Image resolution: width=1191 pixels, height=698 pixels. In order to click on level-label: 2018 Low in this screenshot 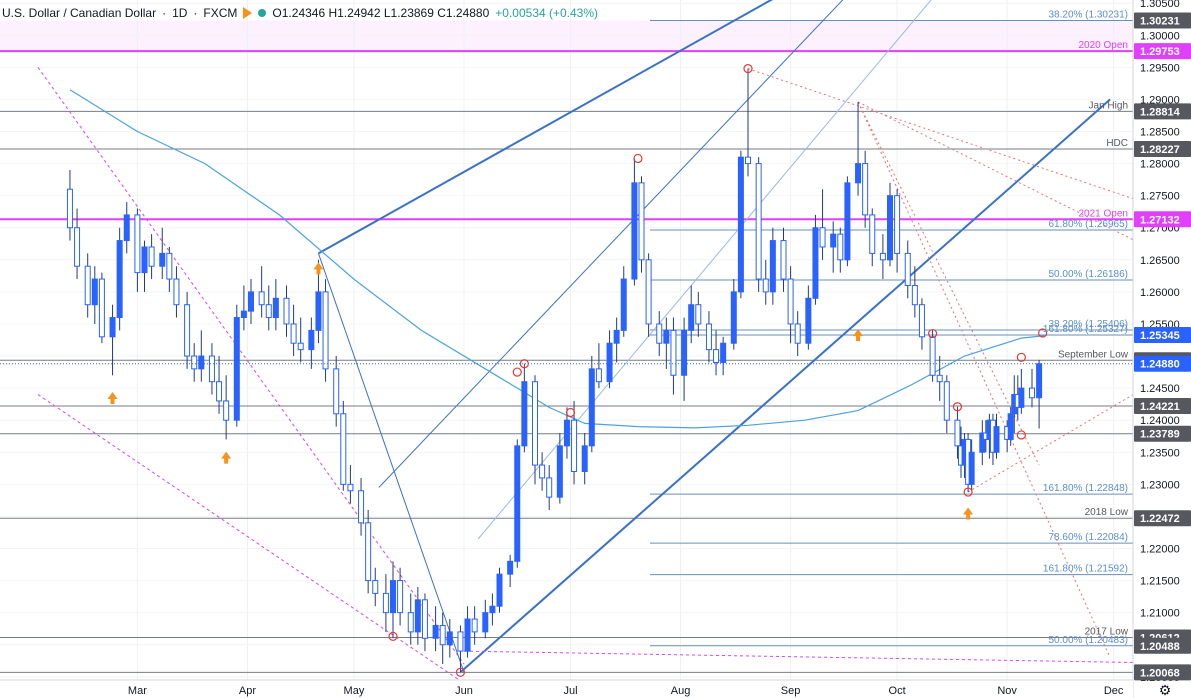, I will do `click(1107, 512)`.